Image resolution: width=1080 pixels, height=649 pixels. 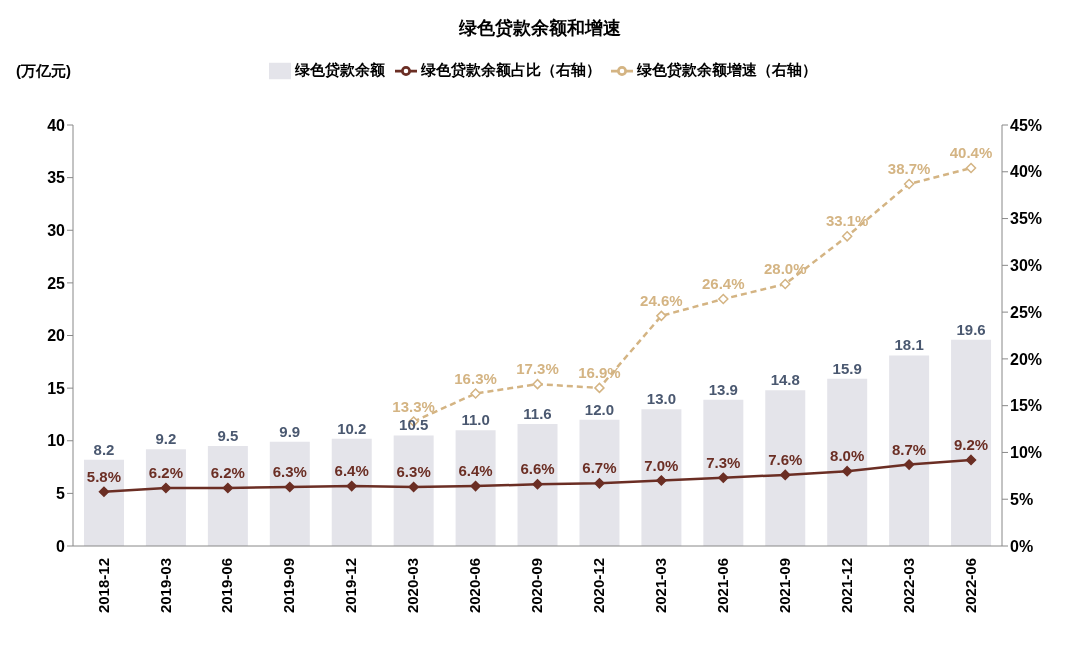 I want to click on data-label: 8.7%, so click(x=909, y=449).